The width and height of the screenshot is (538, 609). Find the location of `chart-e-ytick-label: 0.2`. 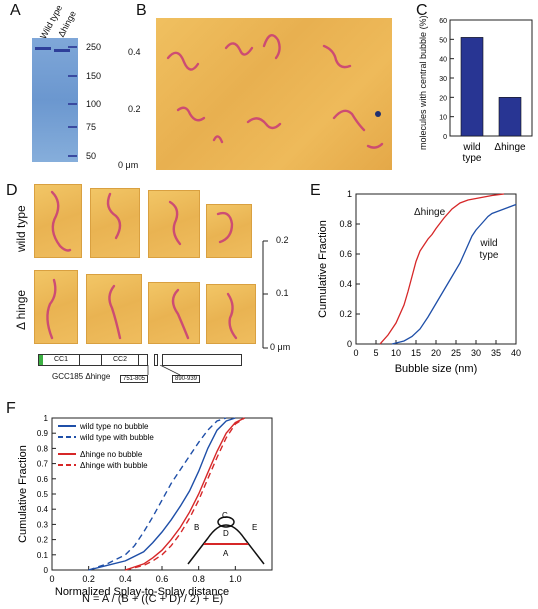

chart-e-ytick-label: 0.2 is located at coordinates (345, 314).